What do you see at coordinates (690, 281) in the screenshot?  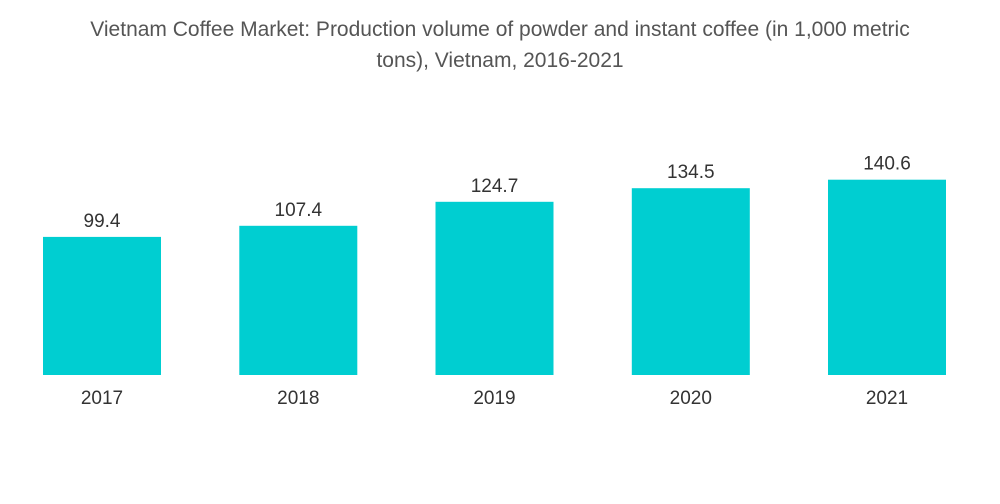 I see `bar-2020` at bounding box center [690, 281].